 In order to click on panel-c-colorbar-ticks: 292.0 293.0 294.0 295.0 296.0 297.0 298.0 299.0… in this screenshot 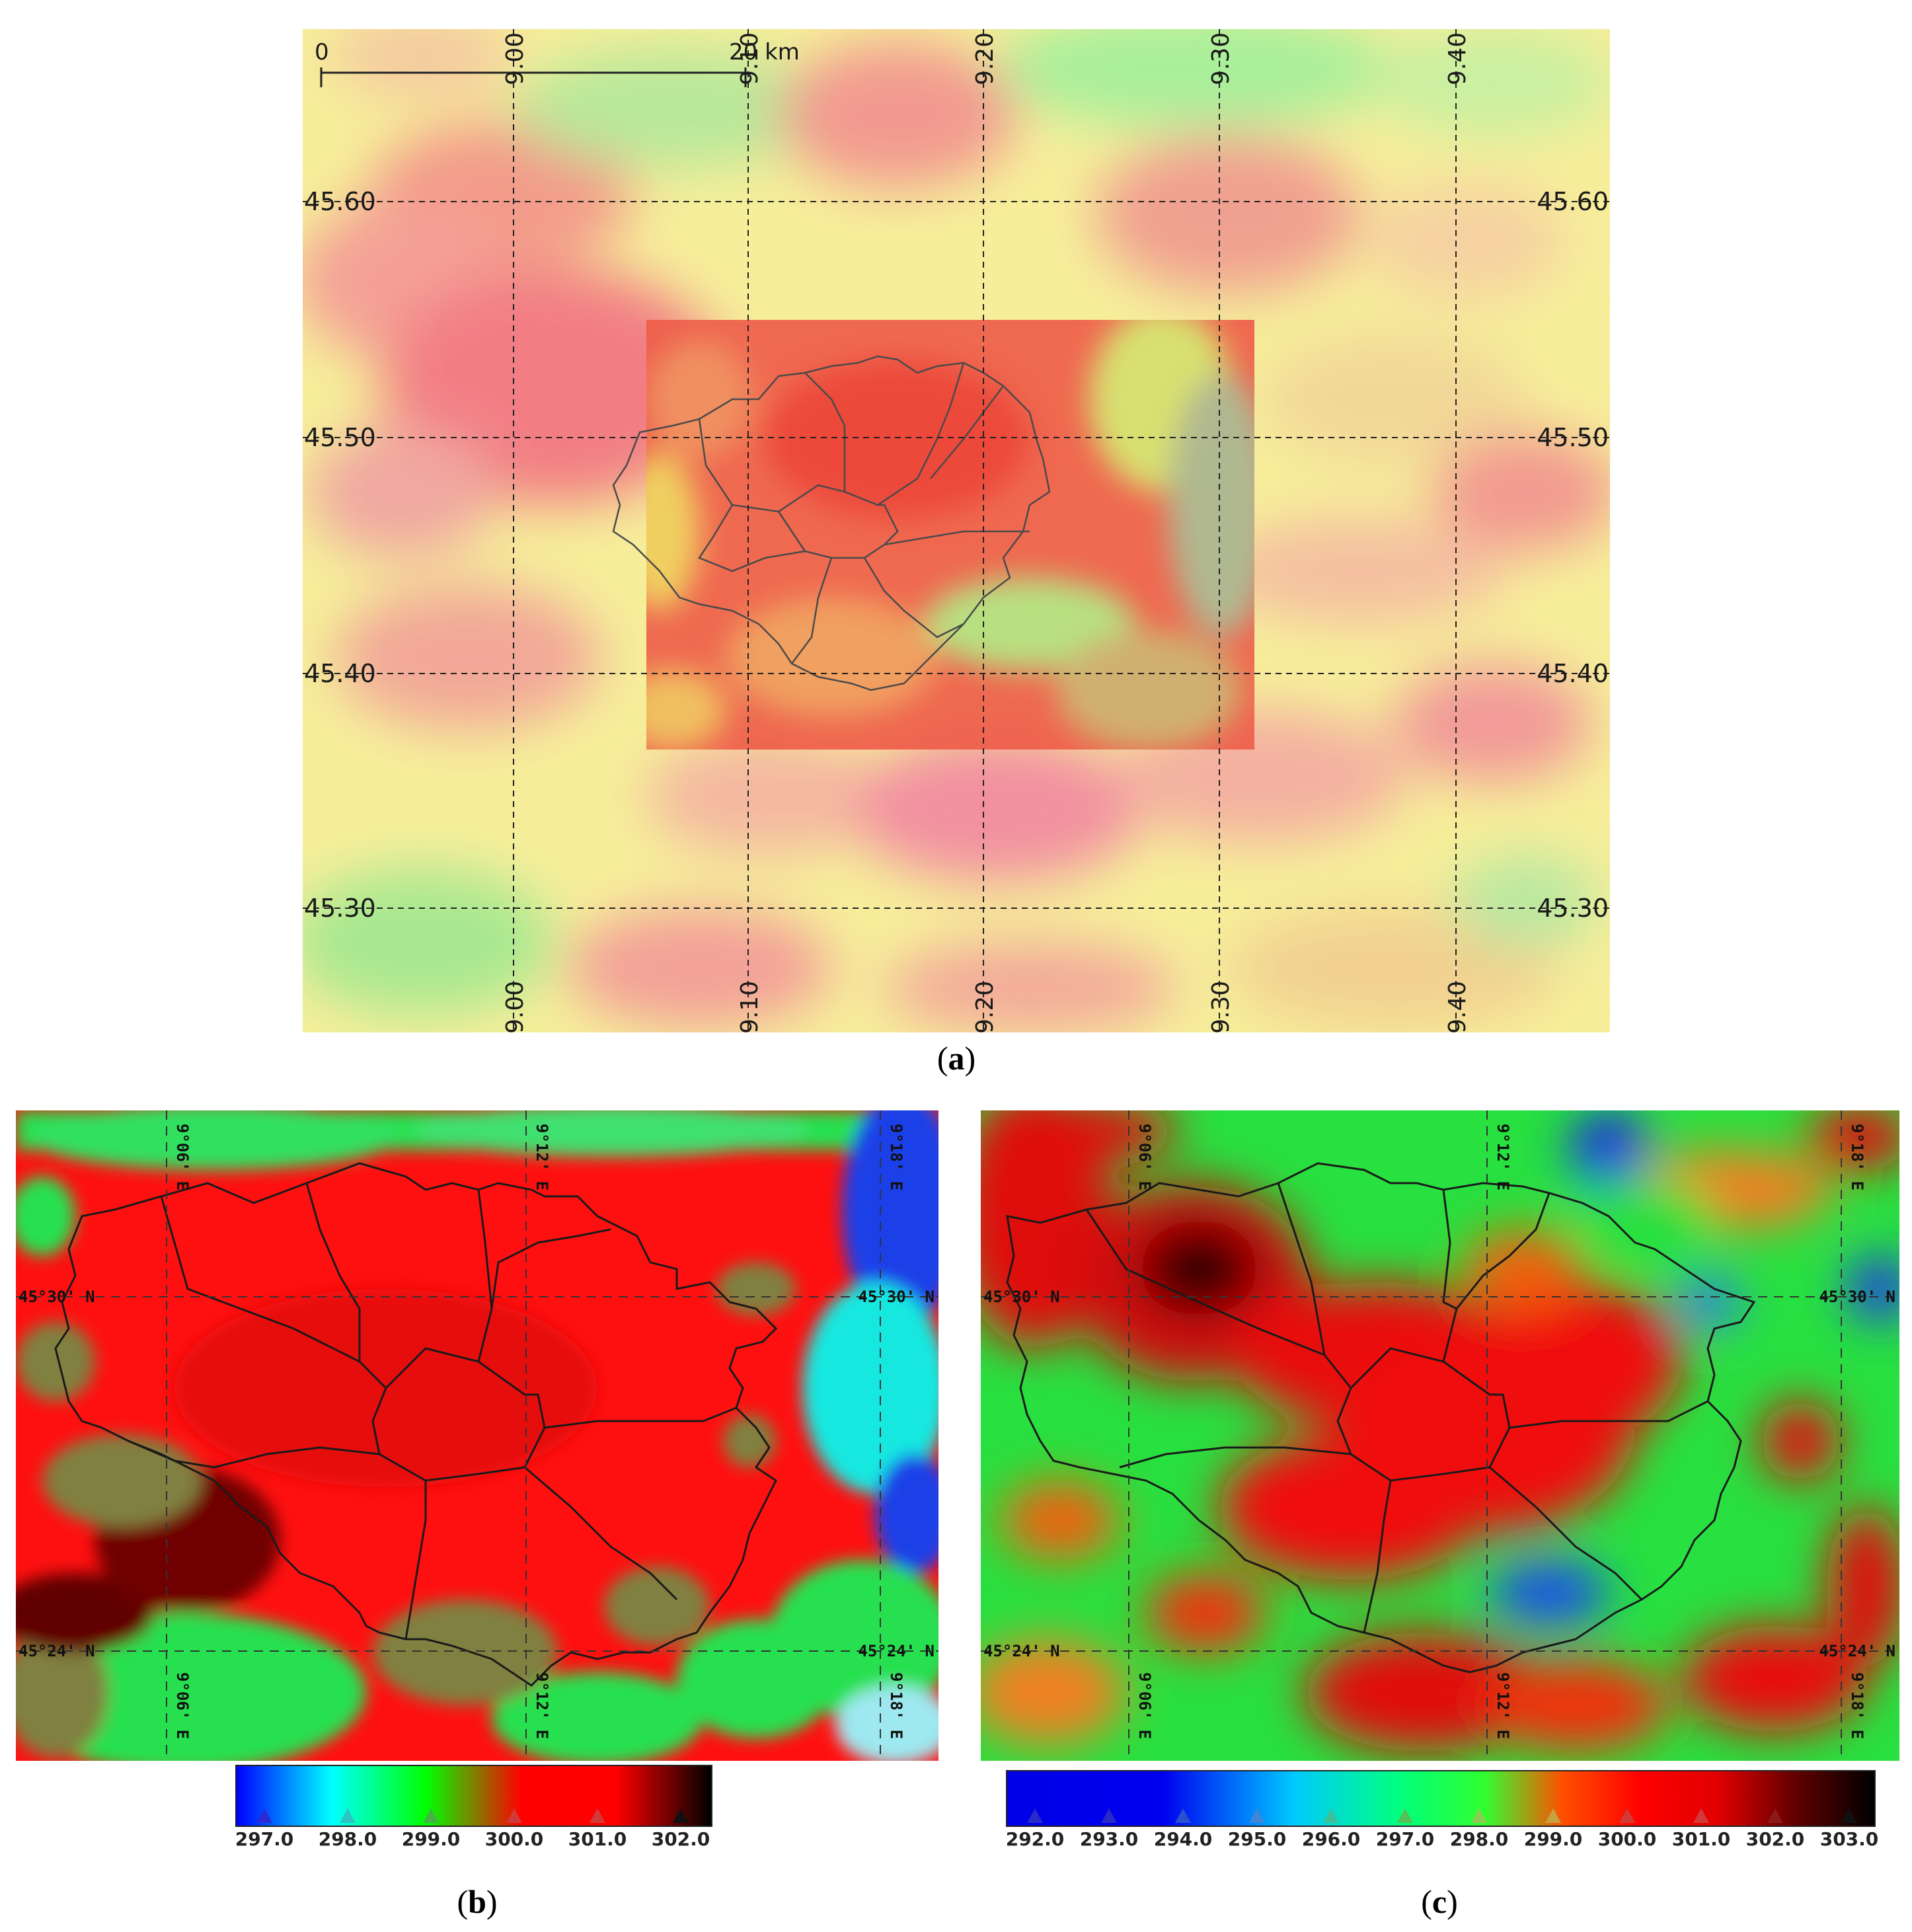, I will do `click(1442, 1834)`.